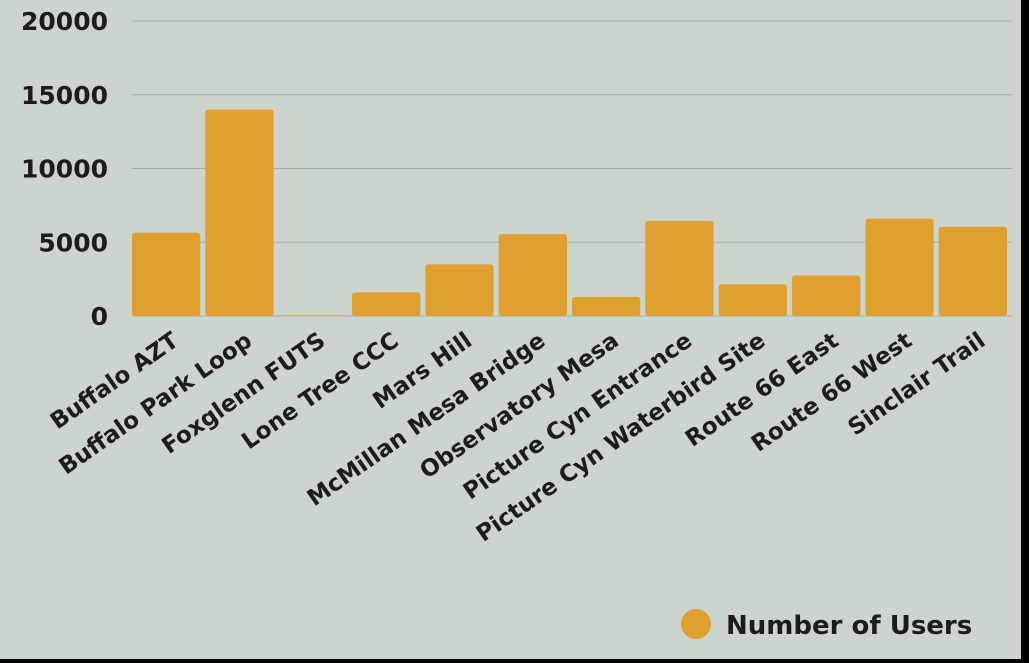 Image resolution: width=1029 pixels, height=663 pixels. What do you see at coordinates (849, 626) in the screenshot?
I see `legend-label: Number of Users` at bounding box center [849, 626].